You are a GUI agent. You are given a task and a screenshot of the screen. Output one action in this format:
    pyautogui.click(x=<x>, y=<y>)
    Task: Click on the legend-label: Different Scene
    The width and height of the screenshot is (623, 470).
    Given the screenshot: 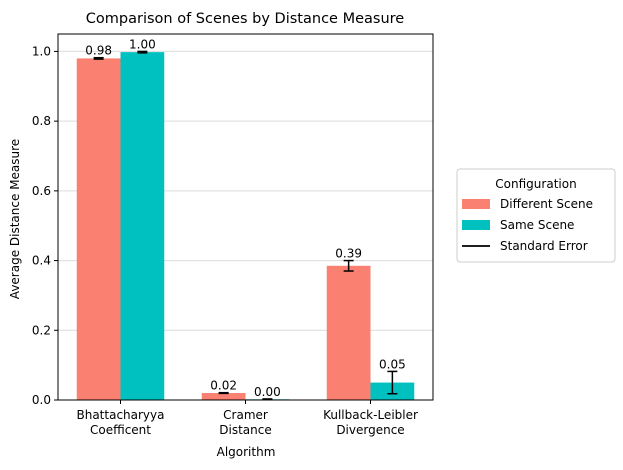 What is the action you would take?
    pyautogui.click(x=546, y=204)
    